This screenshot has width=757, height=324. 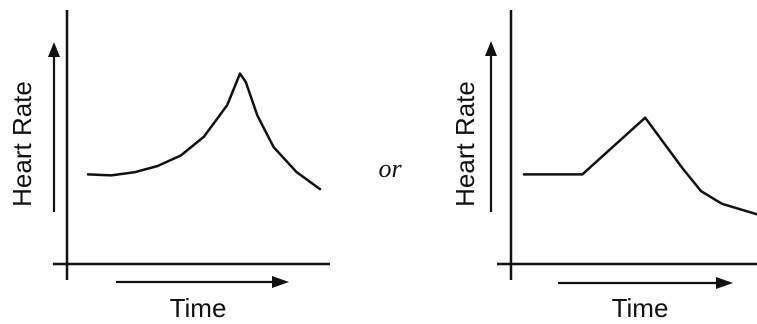 I want to click on left-y-axis-label: Heart Rate, so click(x=22, y=144).